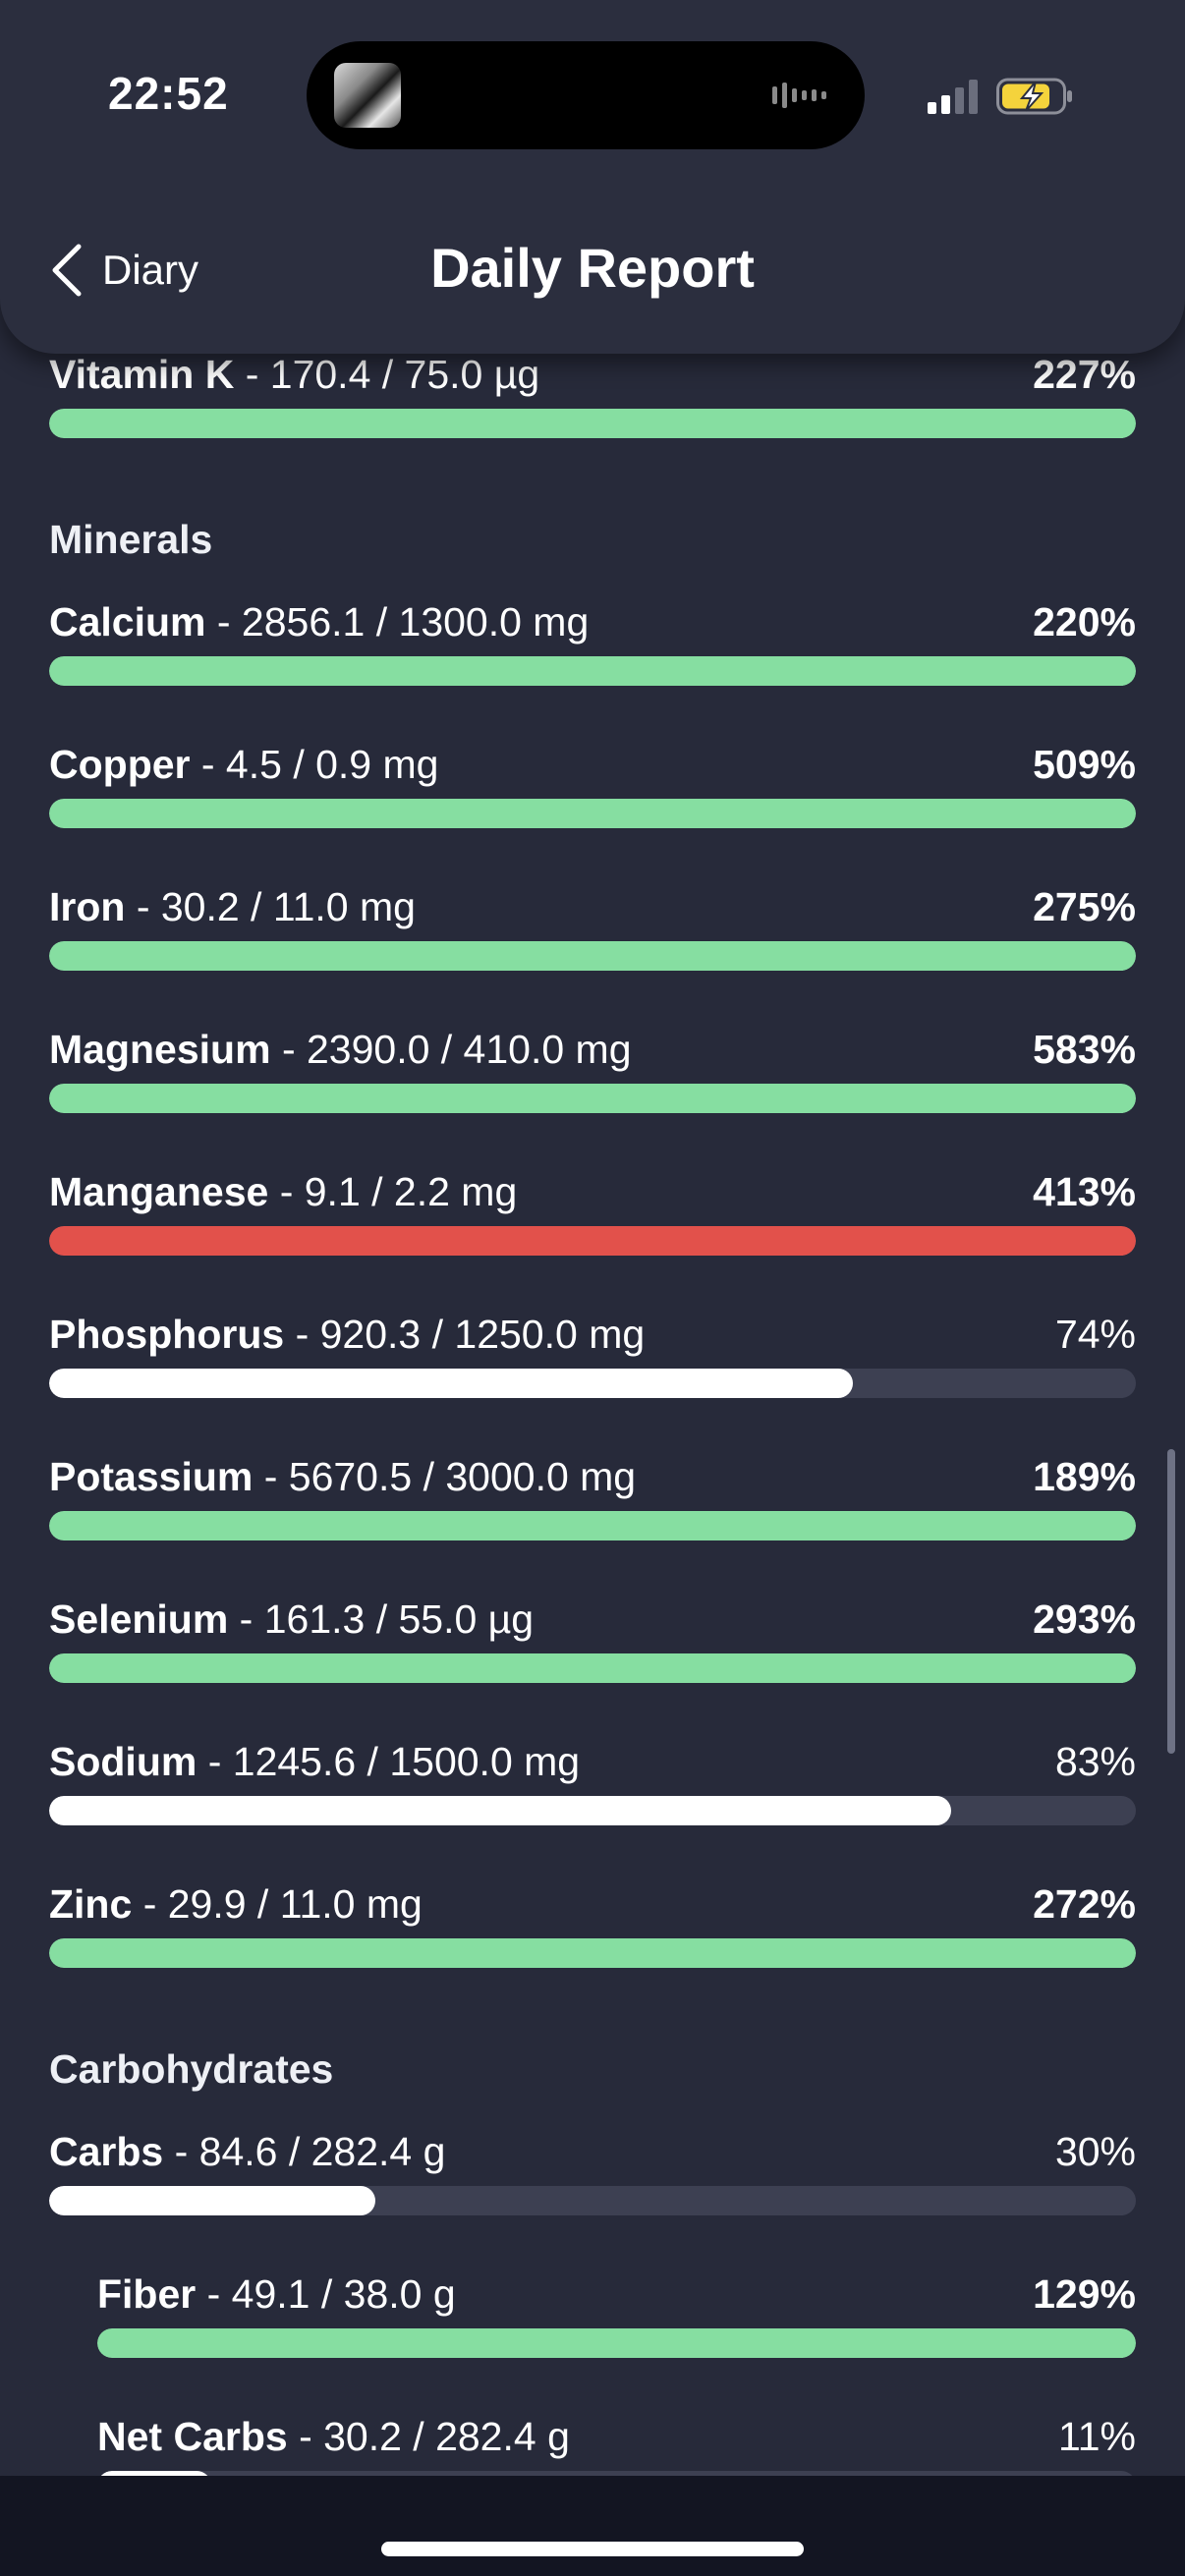 This screenshot has height=2576, width=1185. Describe the element at coordinates (592, 1924) in the screenshot. I see `nutrient-row-zinc: Zinc - 29.9 / 11.0 mg 272%` at that location.